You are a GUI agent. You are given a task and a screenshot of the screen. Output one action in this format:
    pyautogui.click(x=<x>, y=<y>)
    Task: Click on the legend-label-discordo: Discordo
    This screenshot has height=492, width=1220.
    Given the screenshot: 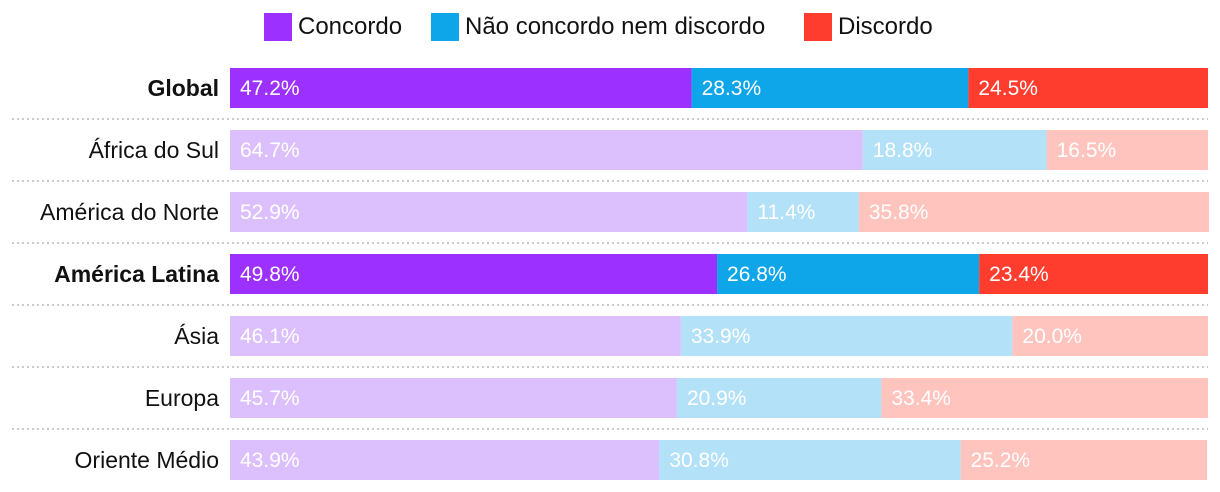 What is the action you would take?
    pyautogui.click(x=885, y=26)
    